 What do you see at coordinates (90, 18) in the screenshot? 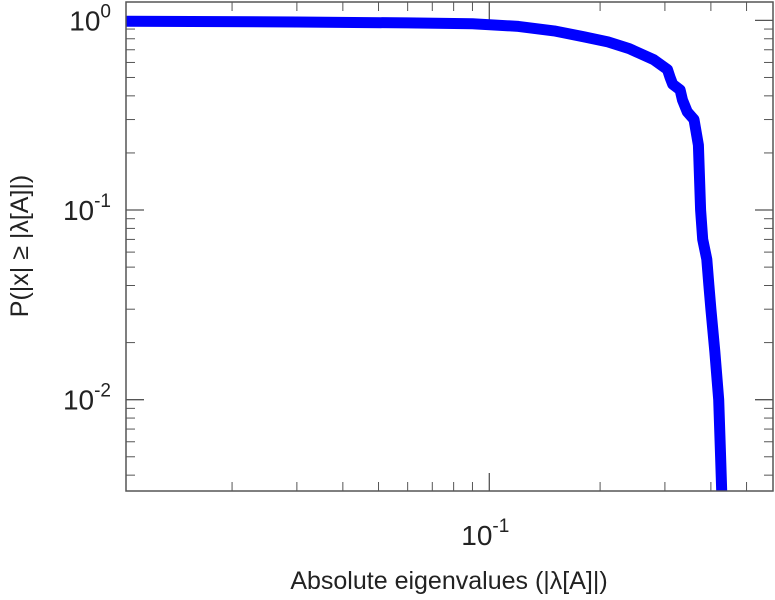
I see `y-tick-label: 10⁰` at bounding box center [90, 18].